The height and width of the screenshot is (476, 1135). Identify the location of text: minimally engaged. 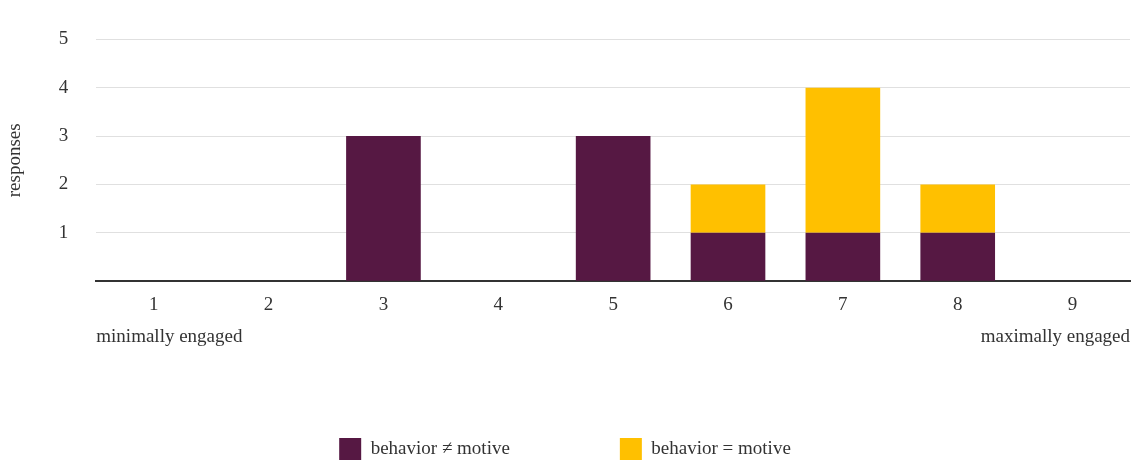
(169, 335).